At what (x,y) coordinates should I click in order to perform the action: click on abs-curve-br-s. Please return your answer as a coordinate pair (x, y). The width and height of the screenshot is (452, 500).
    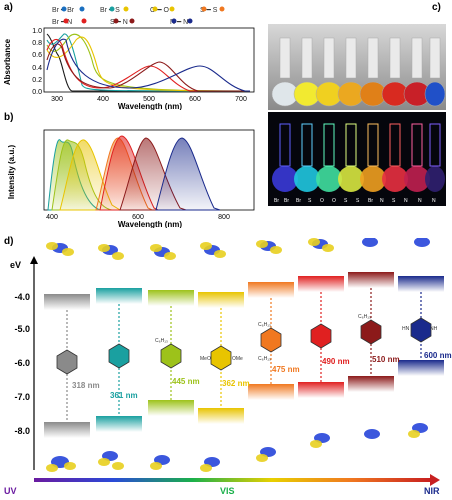
    Looking at the image, I should click on (148, 62).